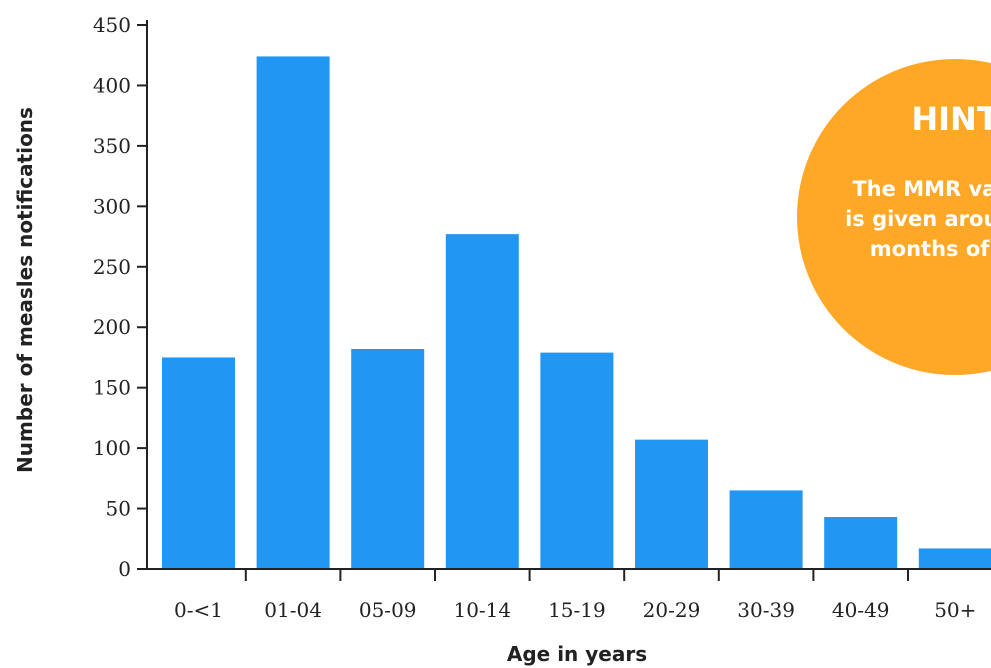  What do you see at coordinates (921, 189) in the screenshot?
I see `hint-line: The MMR vaccine` at bounding box center [921, 189].